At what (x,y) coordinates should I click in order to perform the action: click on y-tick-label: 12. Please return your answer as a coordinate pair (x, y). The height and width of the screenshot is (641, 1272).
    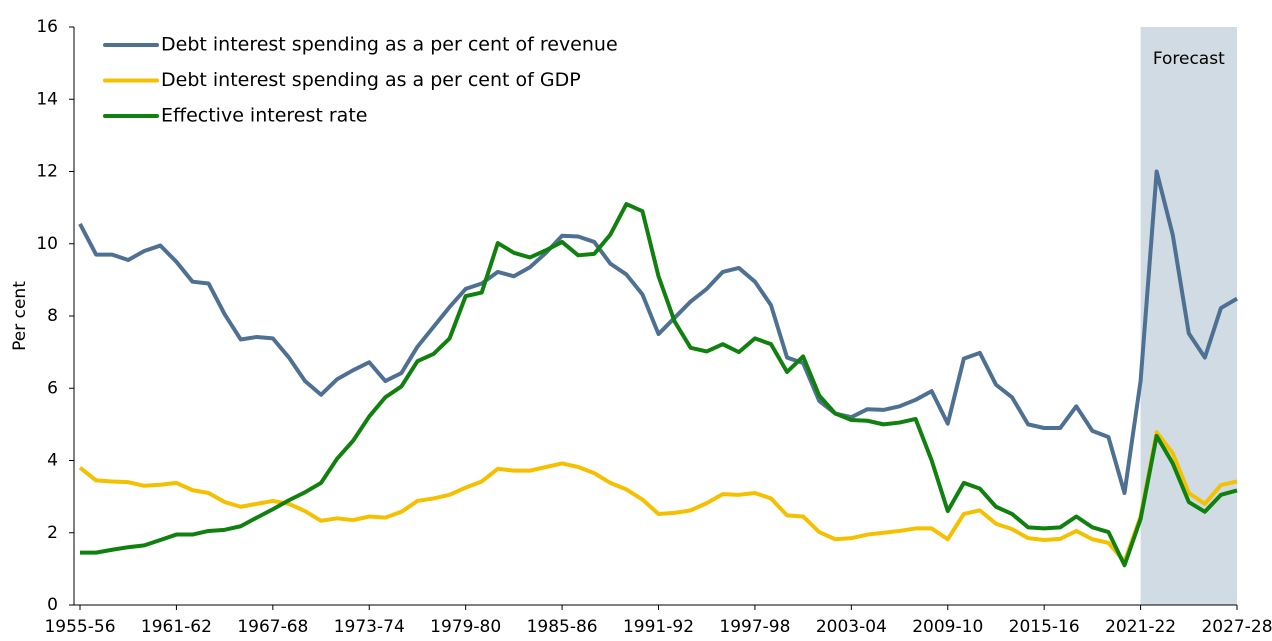
    Looking at the image, I should click on (47, 172).